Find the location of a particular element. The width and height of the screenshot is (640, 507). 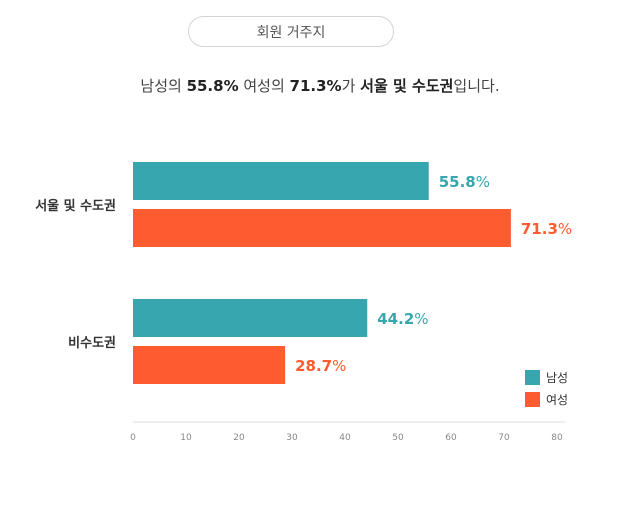

legend-swatch-female is located at coordinates (532, 399).